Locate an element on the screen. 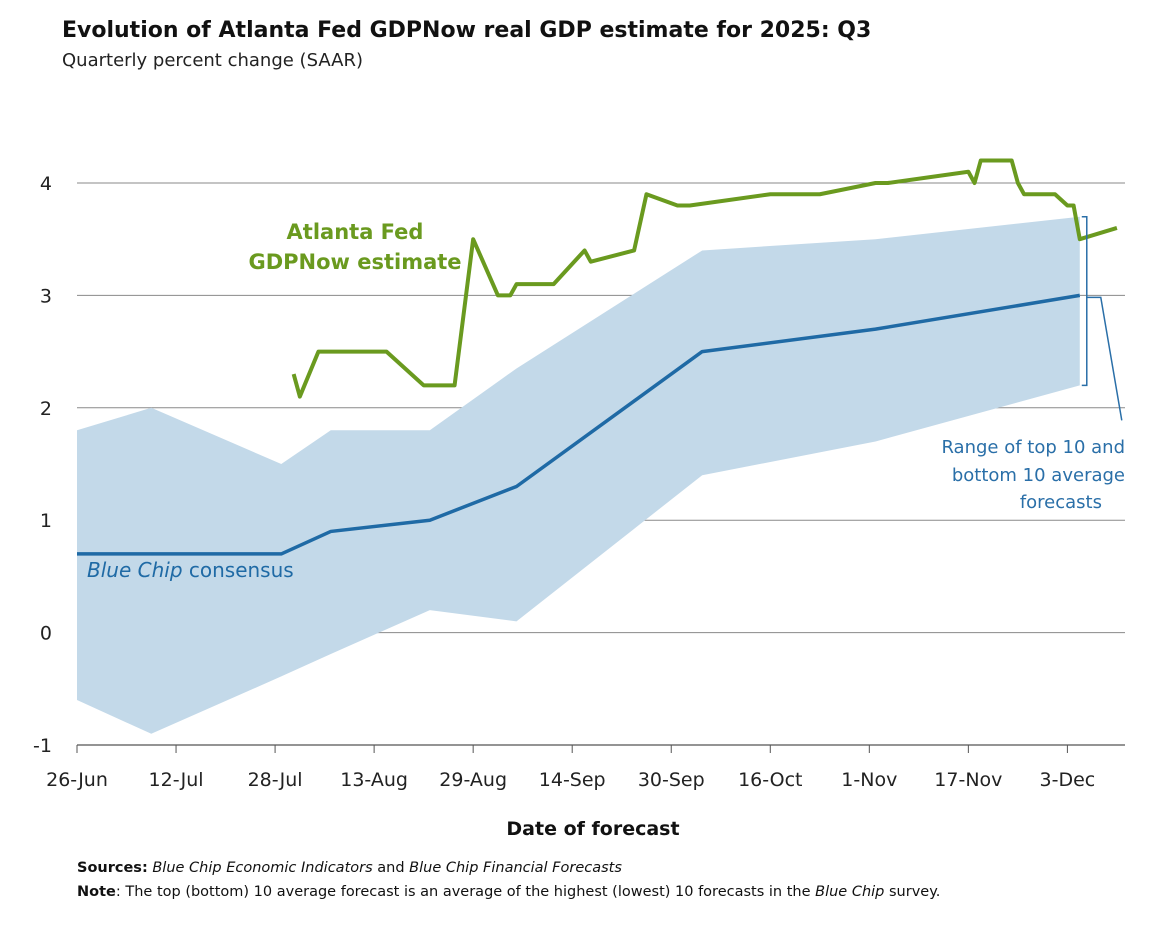 The height and width of the screenshot is (934, 1171). x-tick-label: 12-Jul is located at coordinates (176, 780).